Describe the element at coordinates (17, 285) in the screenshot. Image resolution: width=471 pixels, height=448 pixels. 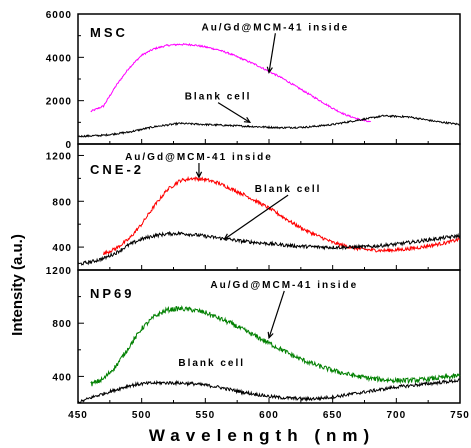
I see `y-axis-title: Intensity (a.u.)` at that location.